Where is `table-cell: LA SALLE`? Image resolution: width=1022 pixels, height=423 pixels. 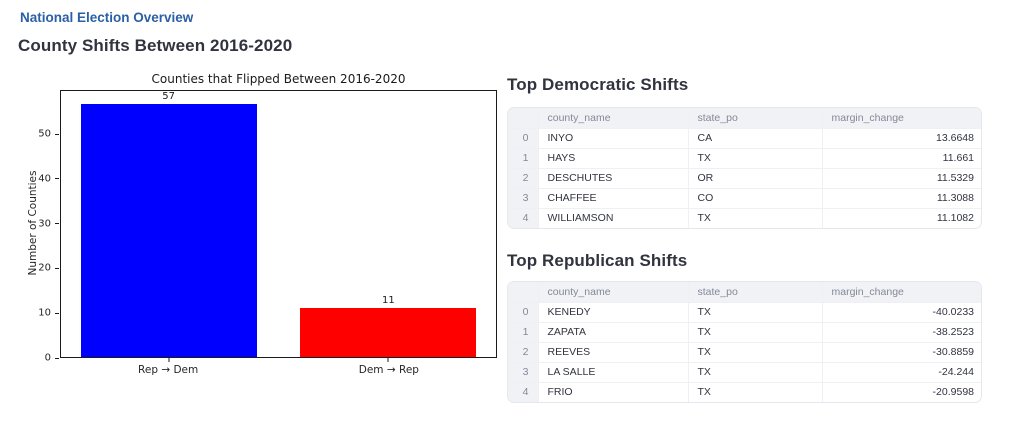 table-cell: LA SALLE is located at coordinates (612, 372).